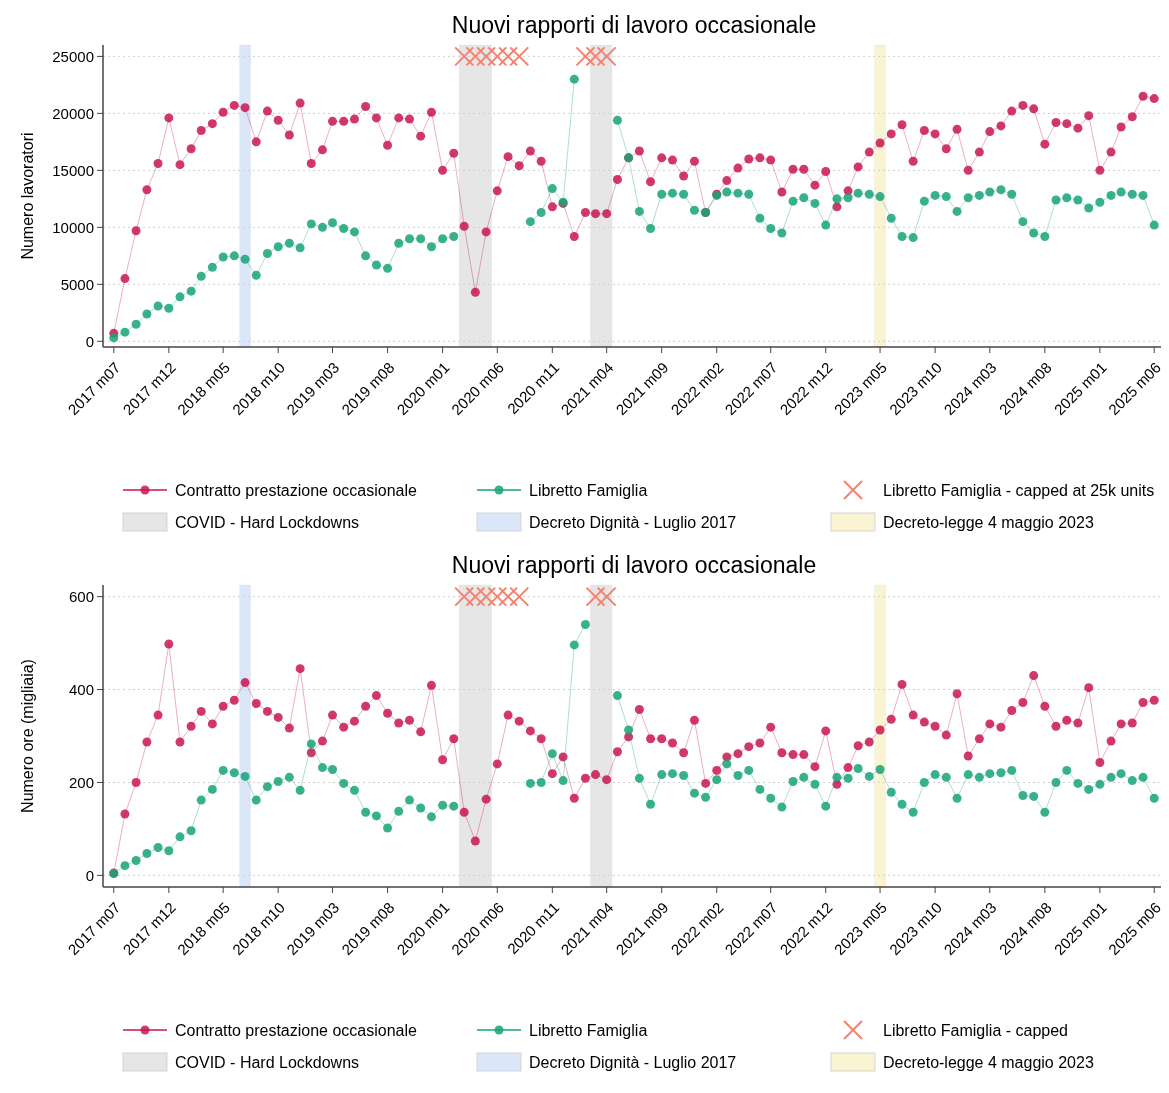  I want to click on y-axis-title: Numero lavoratori, so click(27, 196).